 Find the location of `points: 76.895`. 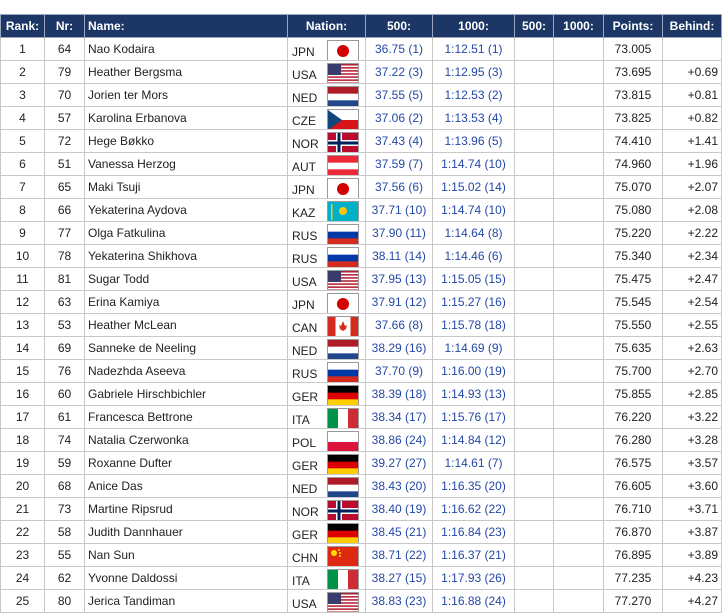

points: 76.895 is located at coordinates (633, 555).